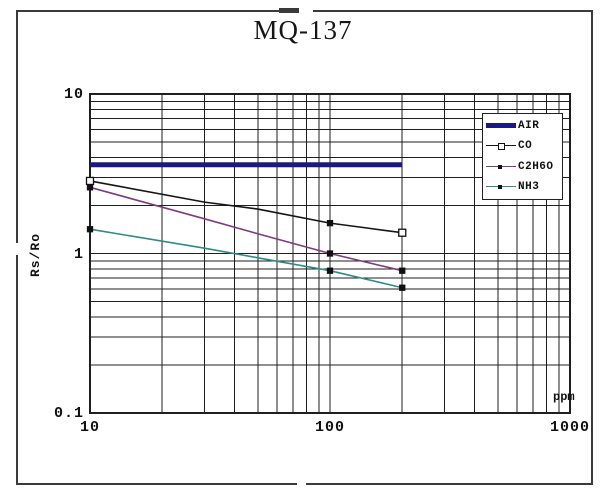 The width and height of the screenshot is (606, 502). What do you see at coordinates (246, 207) in the screenshot?
I see `series-line-co` at bounding box center [246, 207].